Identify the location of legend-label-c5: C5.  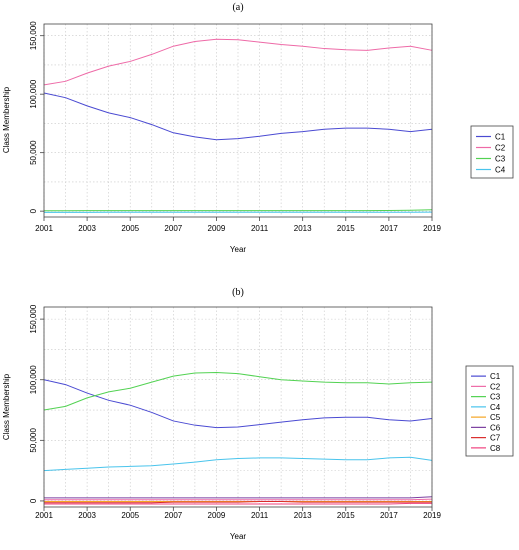
(495, 417).